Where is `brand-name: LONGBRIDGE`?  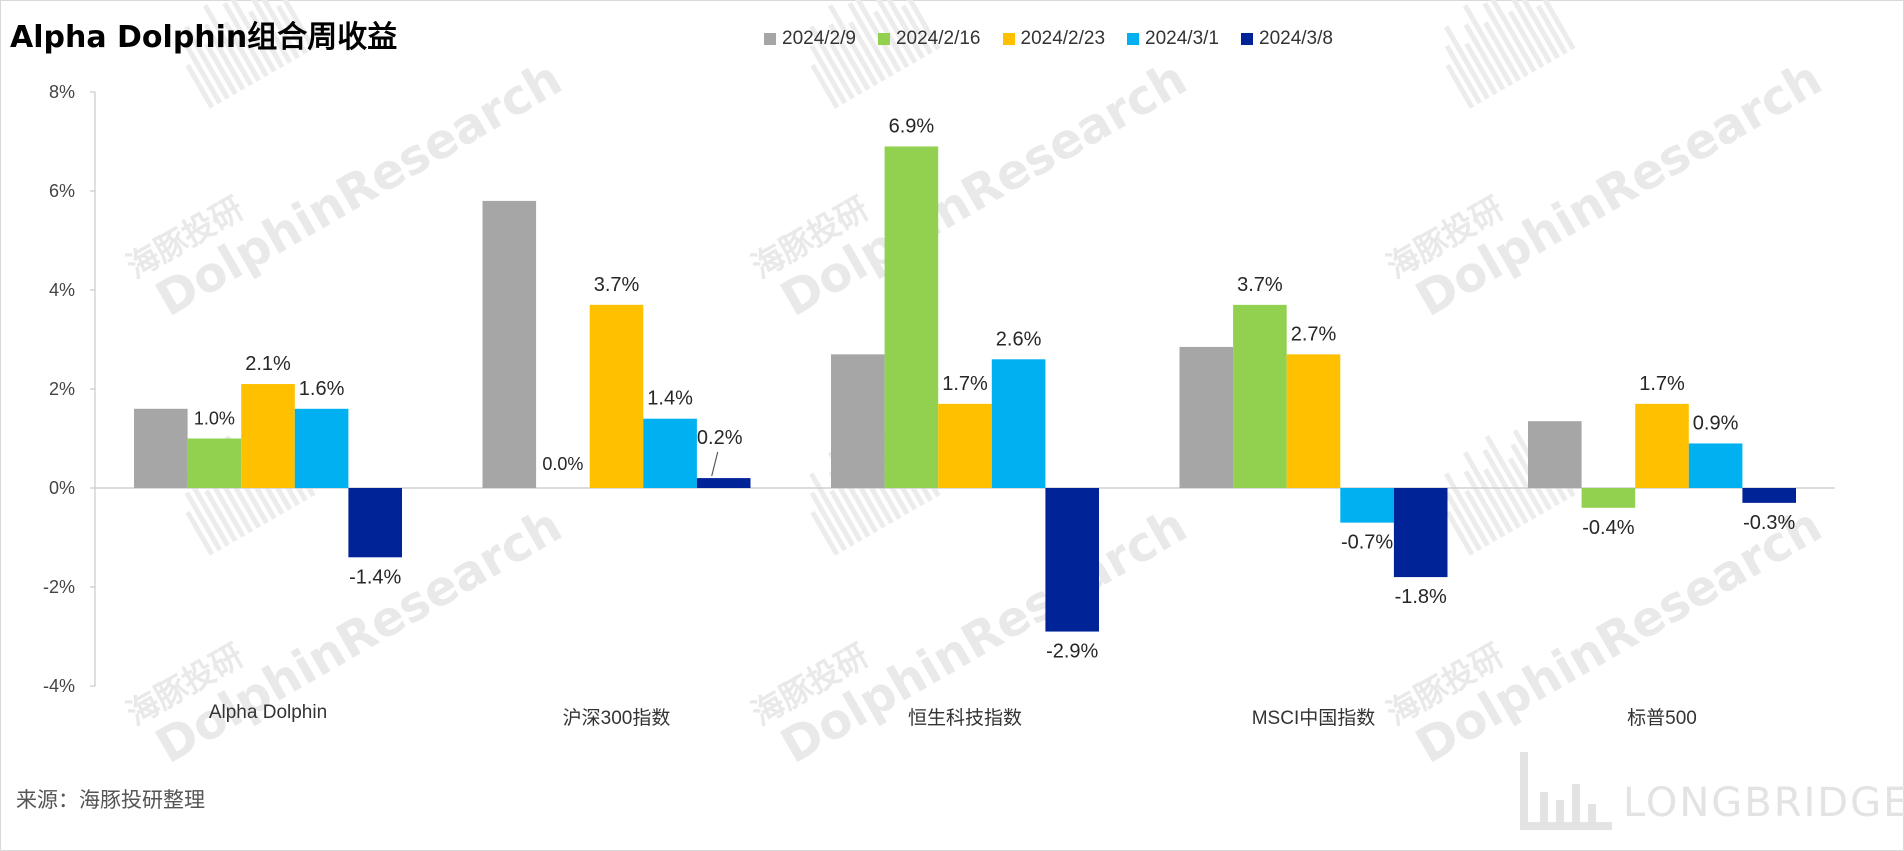
brand-name: LONGBRIDGE is located at coordinates (1763, 803).